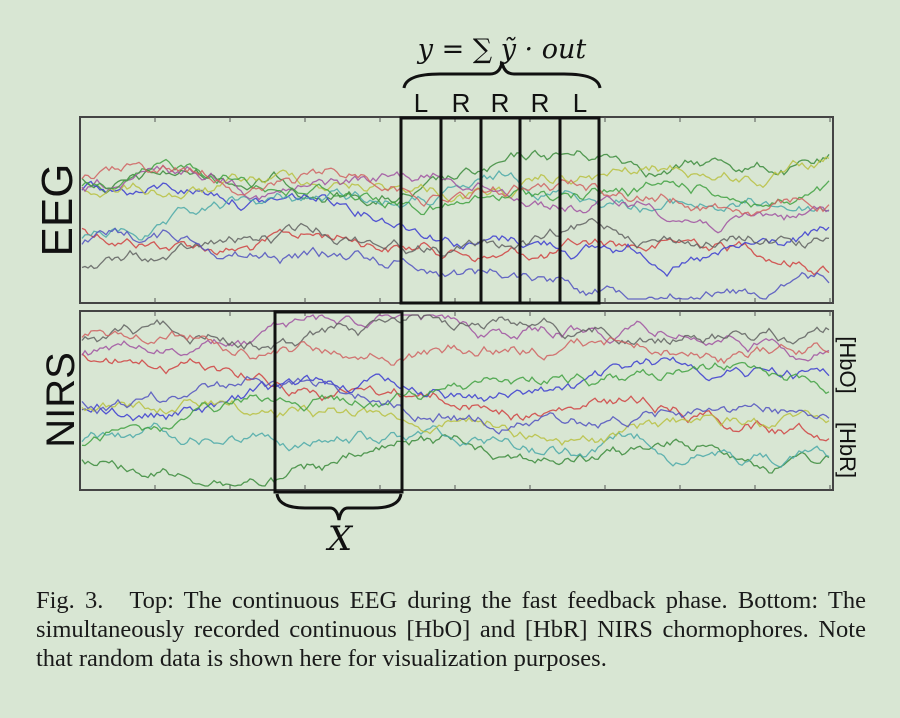  What do you see at coordinates (339, 507) in the screenshot?
I see `bottom-brace` at bounding box center [339, 507].